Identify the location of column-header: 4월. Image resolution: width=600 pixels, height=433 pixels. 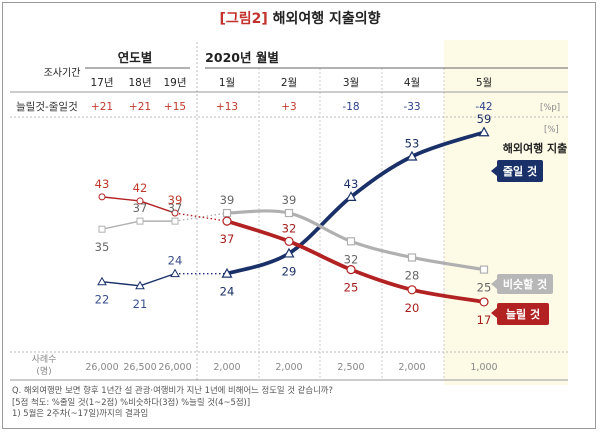
(412, 83).